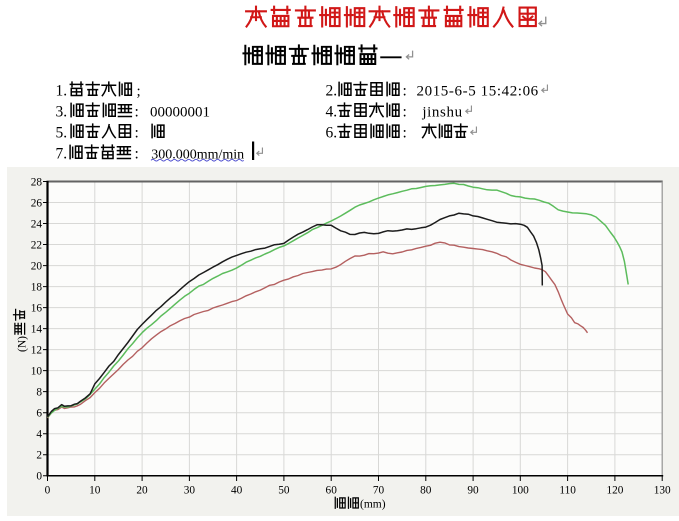  Describe the element at coordinates (37, 204) in the screenshot. I see `svg-text: 26` at that location.